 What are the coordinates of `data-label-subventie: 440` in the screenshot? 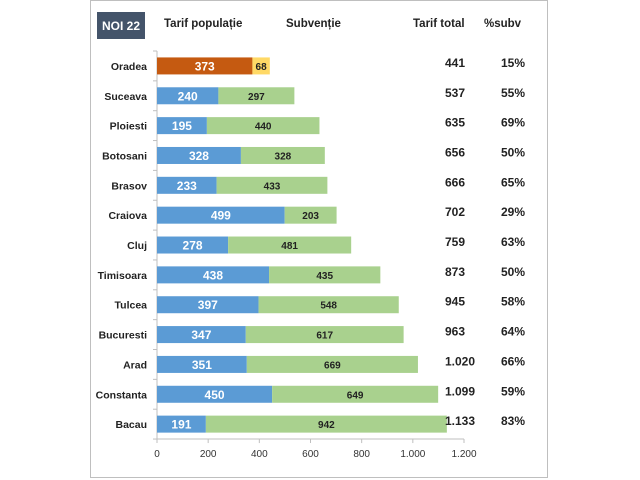 It's located at (263, 127).